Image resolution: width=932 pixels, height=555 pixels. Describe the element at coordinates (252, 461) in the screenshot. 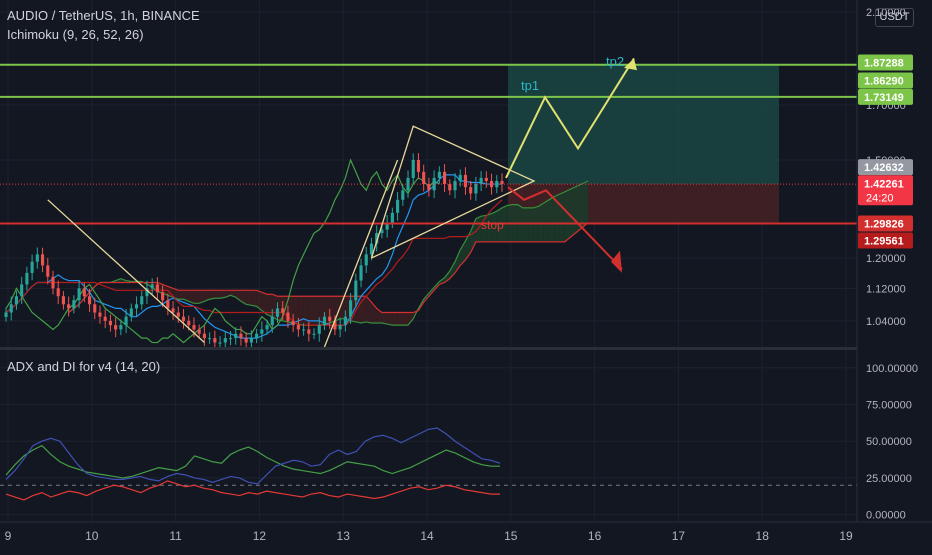

I see `adx-line` at that location.